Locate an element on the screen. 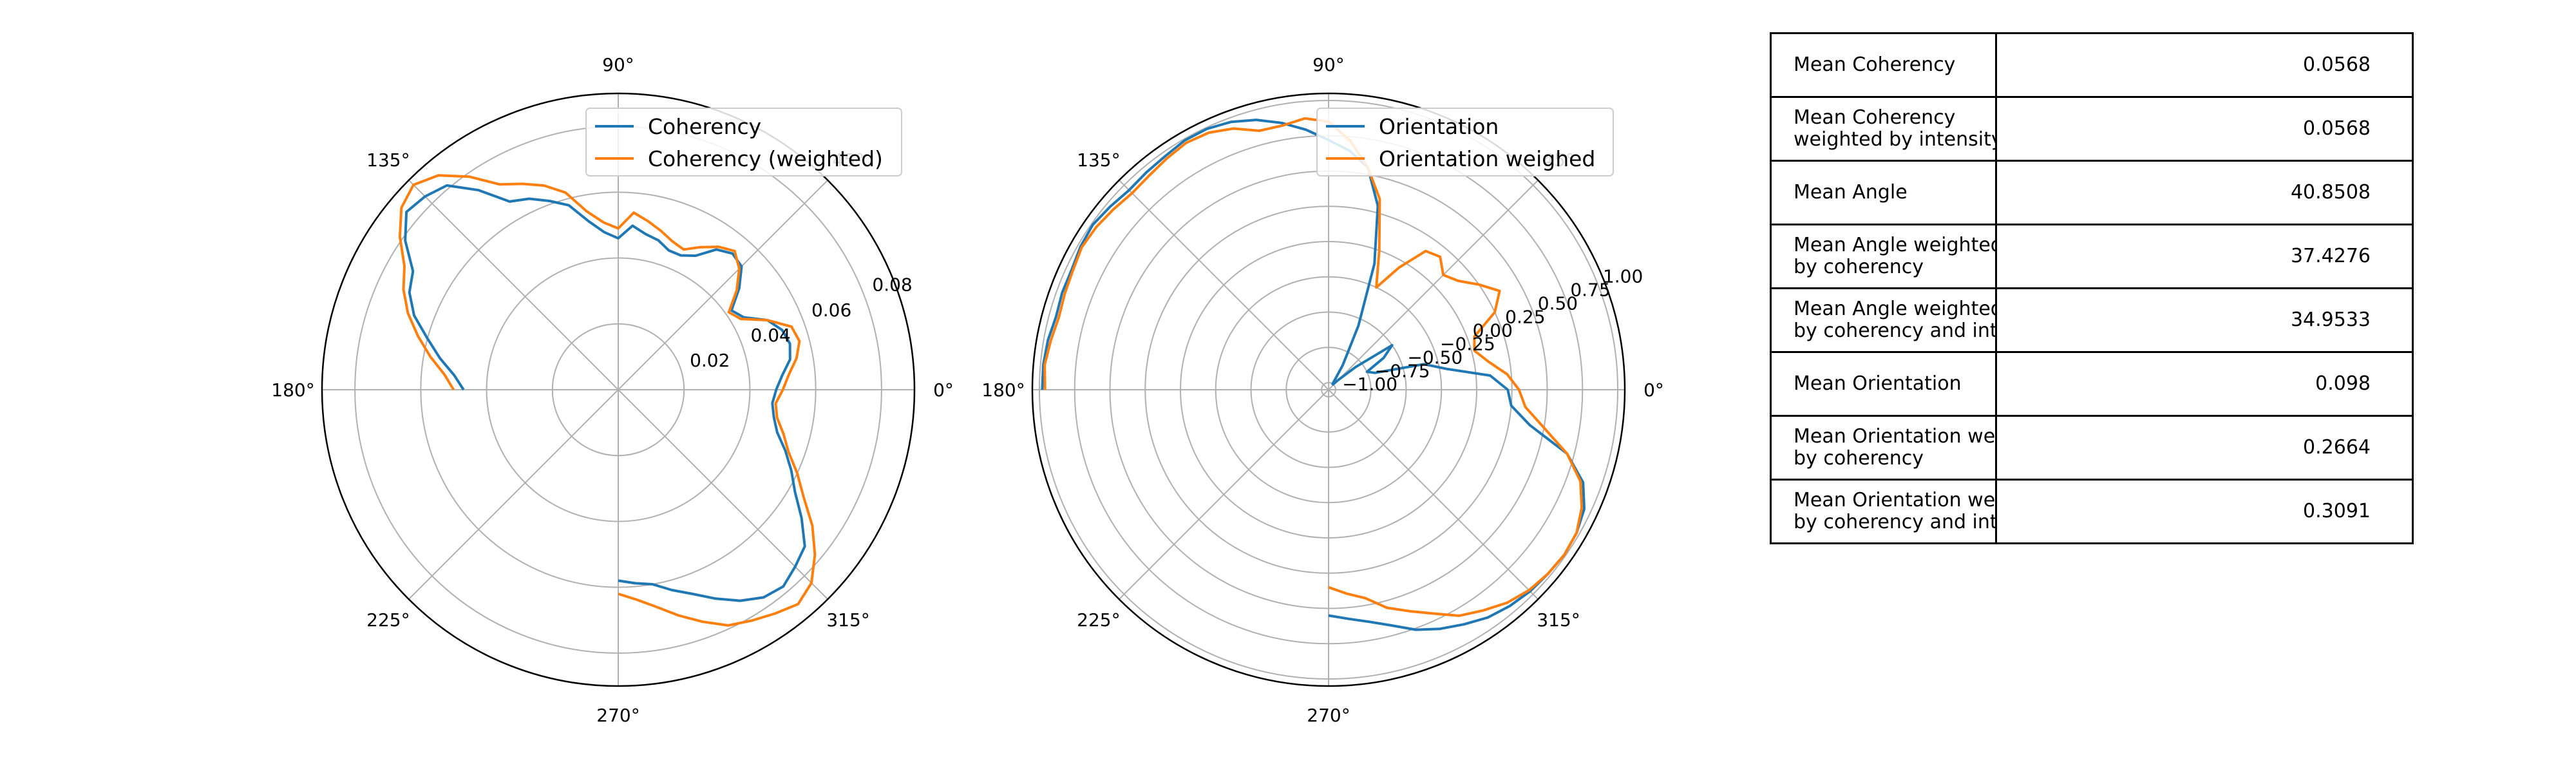 The height and width of the screenshot is (773, 2576). table-value-cell: 0.098 is located at coordinates (2204, 384).